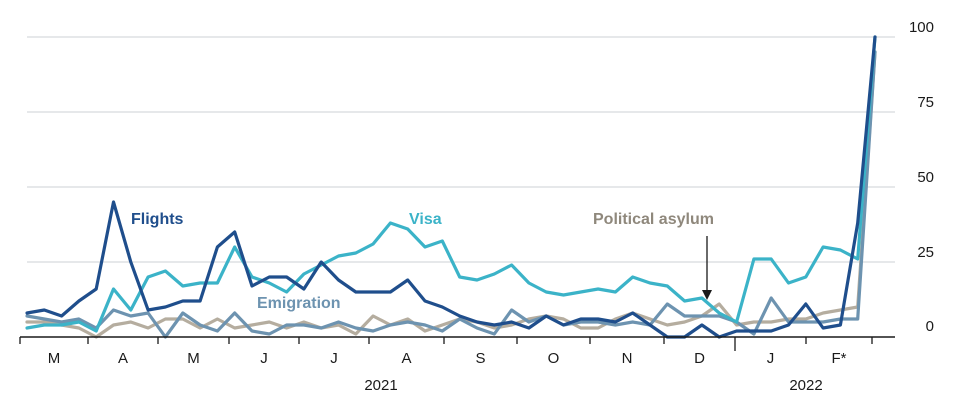 This screenshot has width=969, height=410. I want to click on y-axis-ticks: 0 25 50 75 100, so click(921, 177).